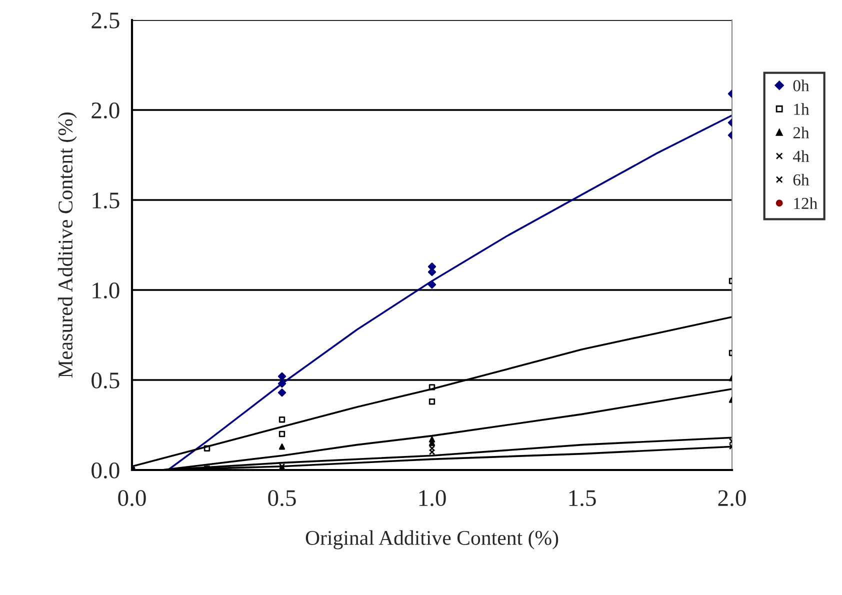  Describe the element at coordinates (106, 470) in the screenshot. I see `y-tick-label: 0.0` at that location.